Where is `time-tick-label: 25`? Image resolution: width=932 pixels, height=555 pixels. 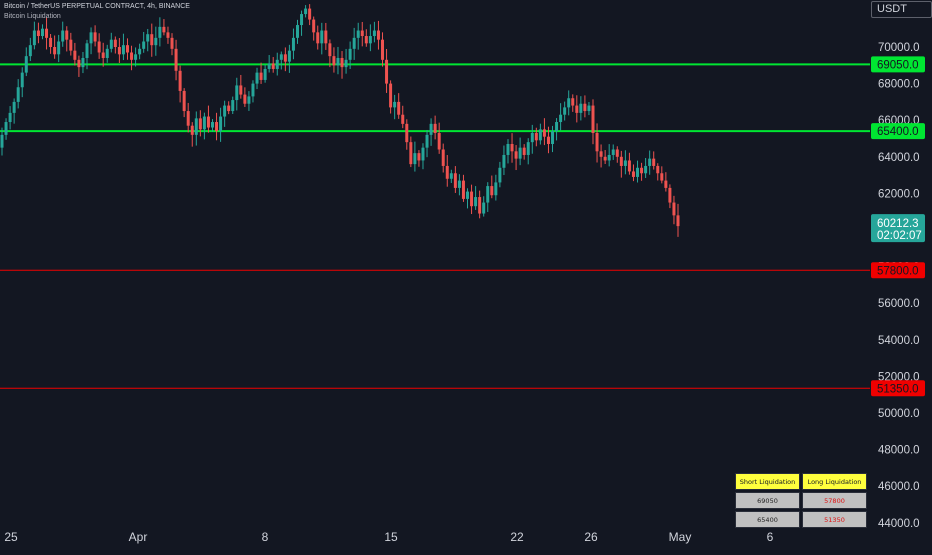
time-tick-label: 25 is located at coordinates (11, 537).